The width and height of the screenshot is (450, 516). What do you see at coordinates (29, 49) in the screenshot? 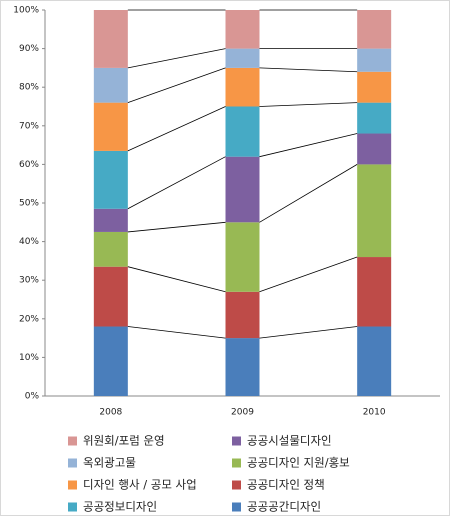
I see `y-tick-label: 90%` at bounding box center [29, 49].